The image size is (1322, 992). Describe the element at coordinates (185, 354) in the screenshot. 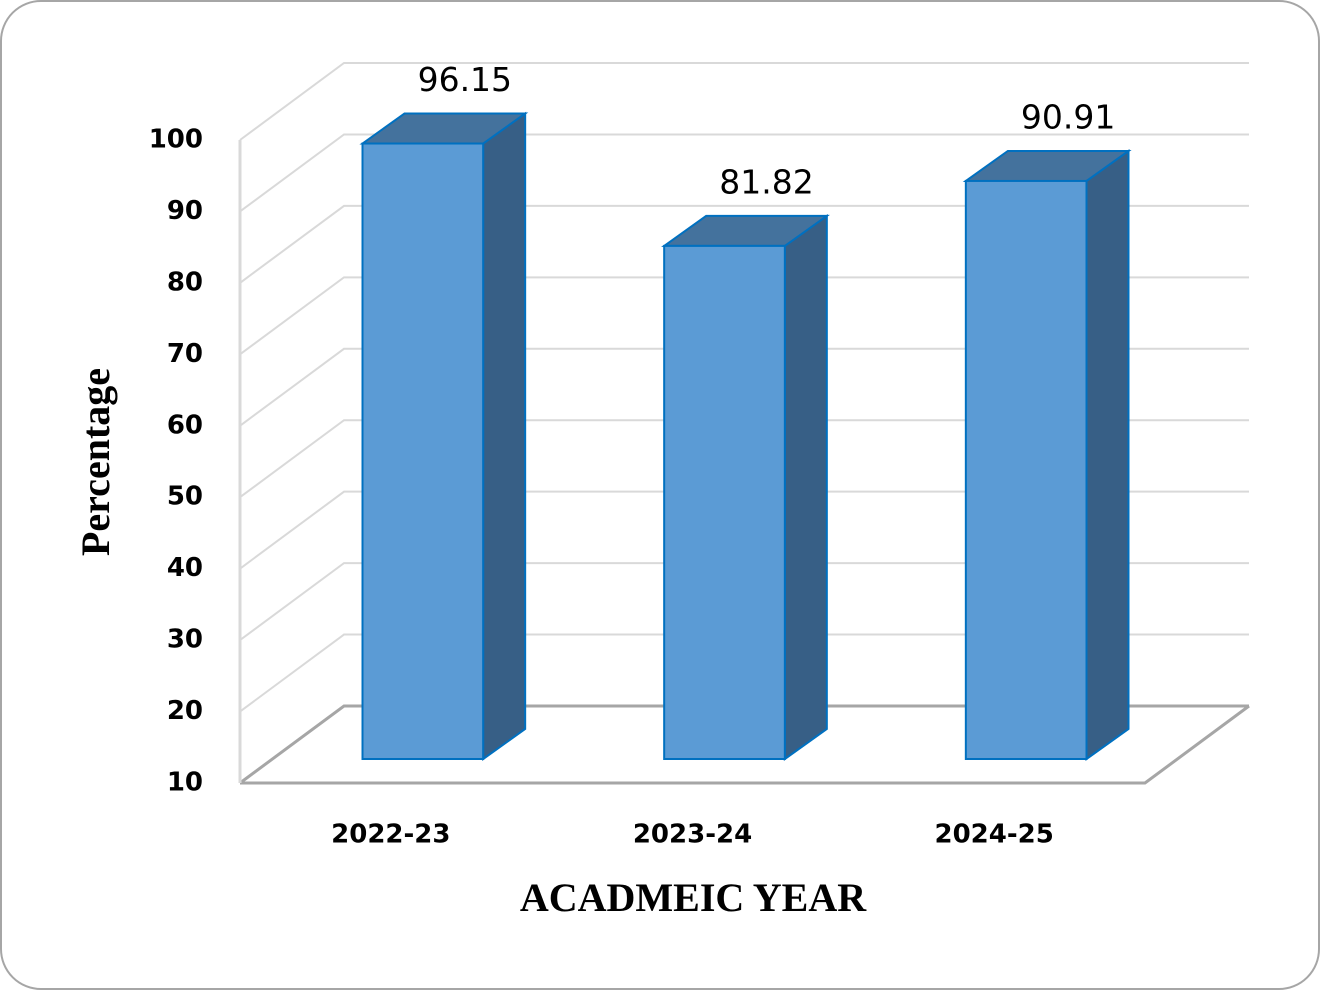

I see `y-tick-label: 70` at that location.